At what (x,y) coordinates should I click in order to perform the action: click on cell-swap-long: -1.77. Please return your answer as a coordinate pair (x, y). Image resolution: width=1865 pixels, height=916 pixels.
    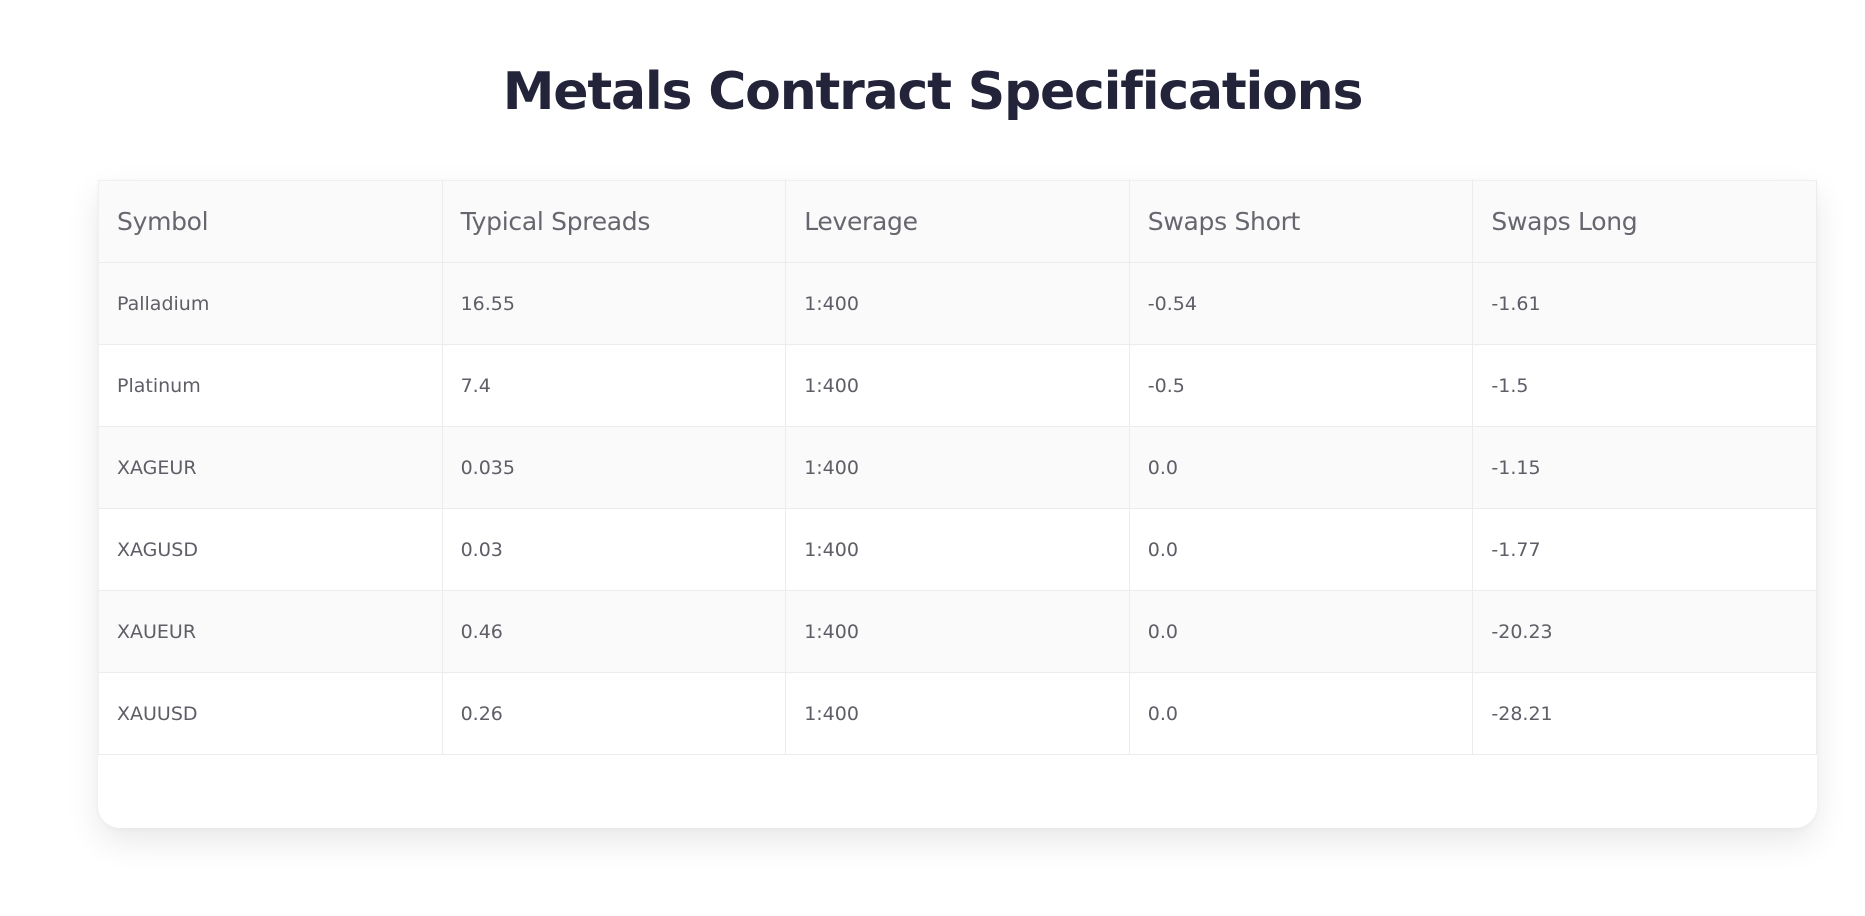
    Looking at the image, I should click on (1644, 549).